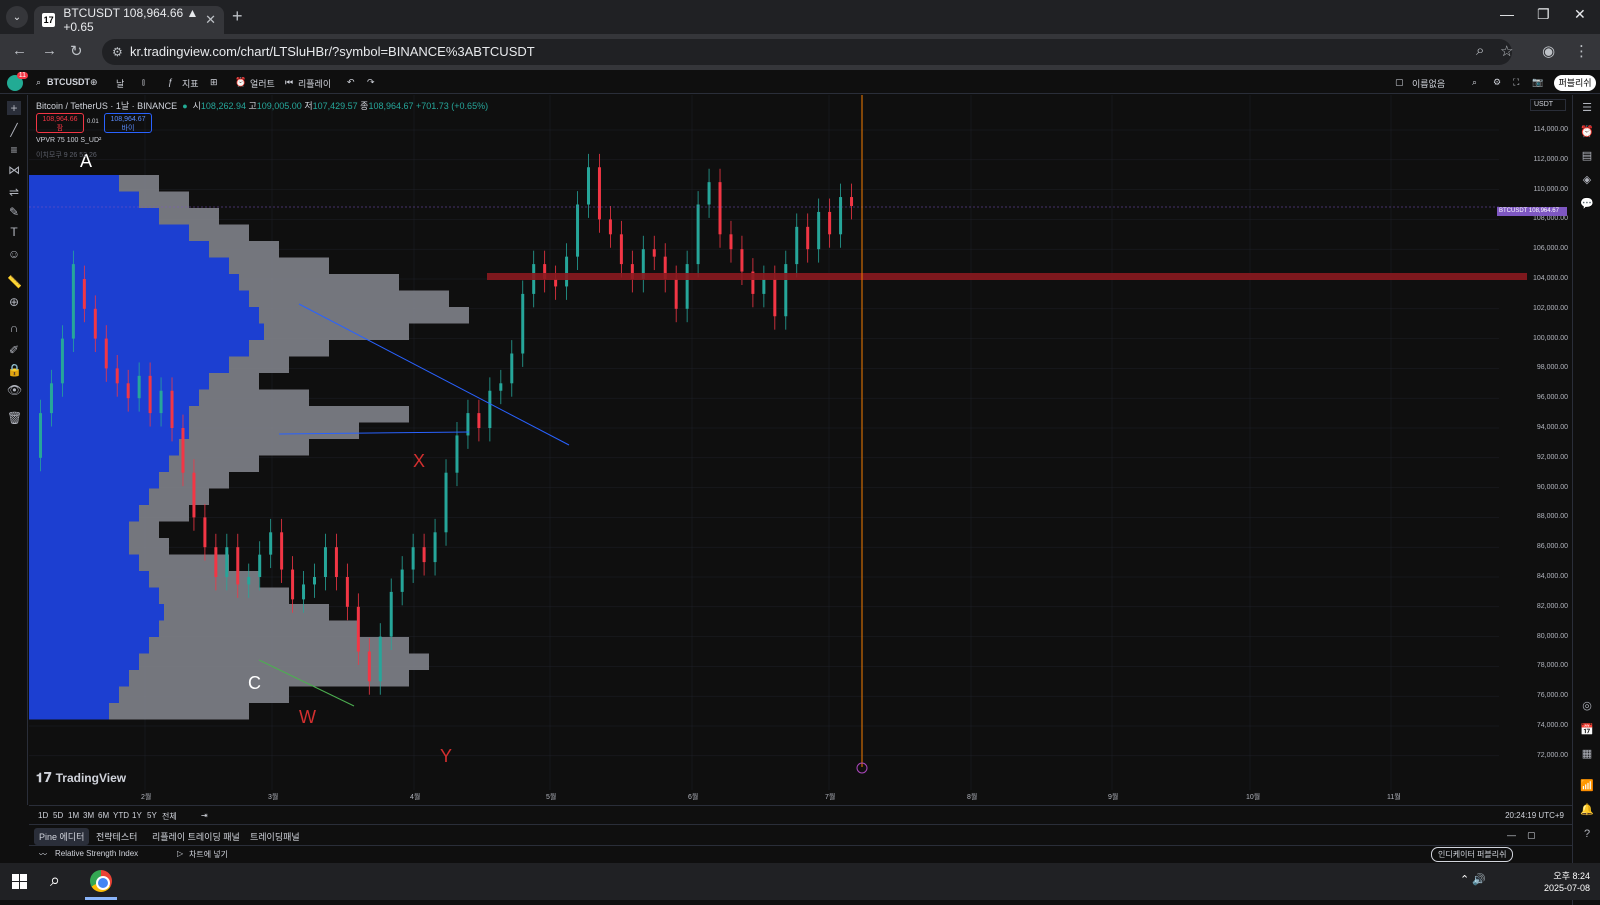 The image size is (1600, 905). What do you see at coordinates (289, 82) in the screenshot?
I see `replay-icon: ⏮` at bounding box center [289, 82].